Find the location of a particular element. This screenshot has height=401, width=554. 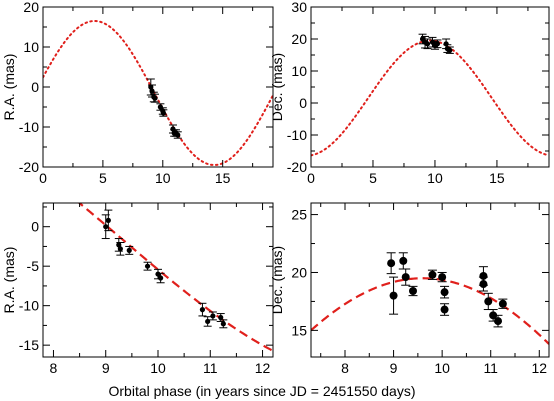

x-tick-label: 9 is located at coordinates (394, 368).